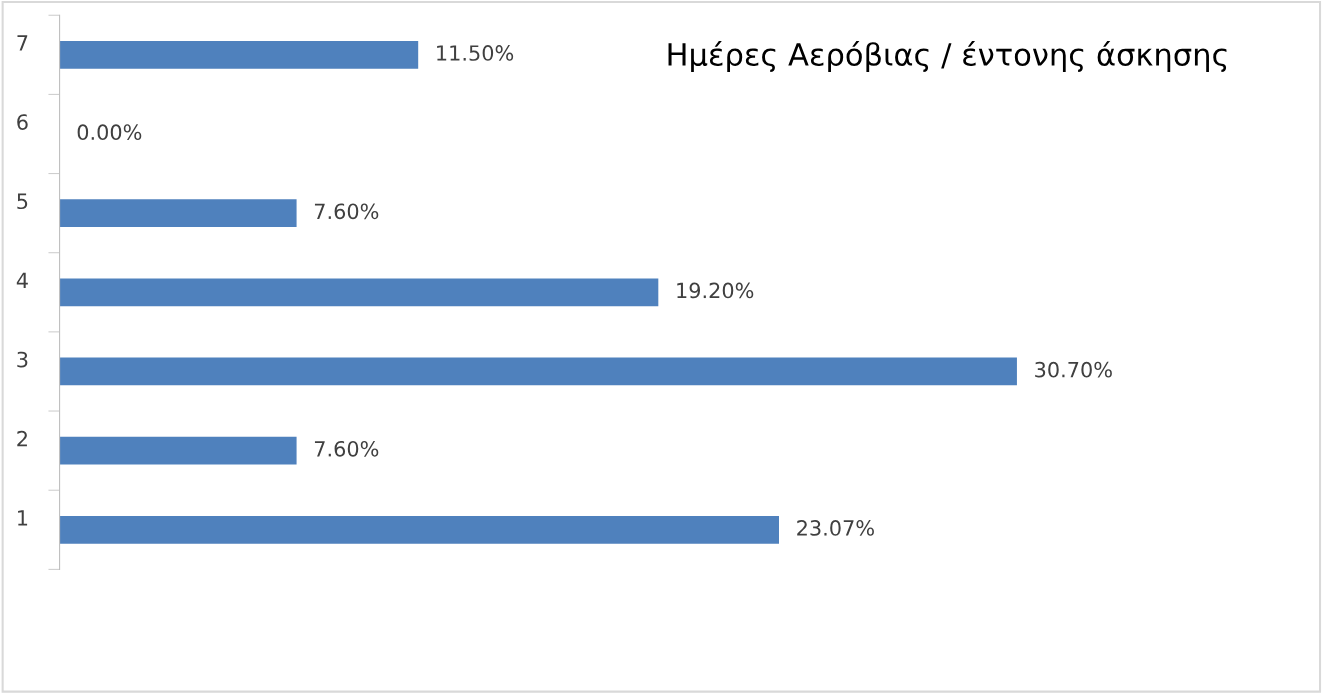 Image resolution: width=1324 pixels, height=693 pixels. What do you see at coordinates (109, 132) in the screenshot?
I see `data-label: 0.00%` at bounding box center [109, 132].